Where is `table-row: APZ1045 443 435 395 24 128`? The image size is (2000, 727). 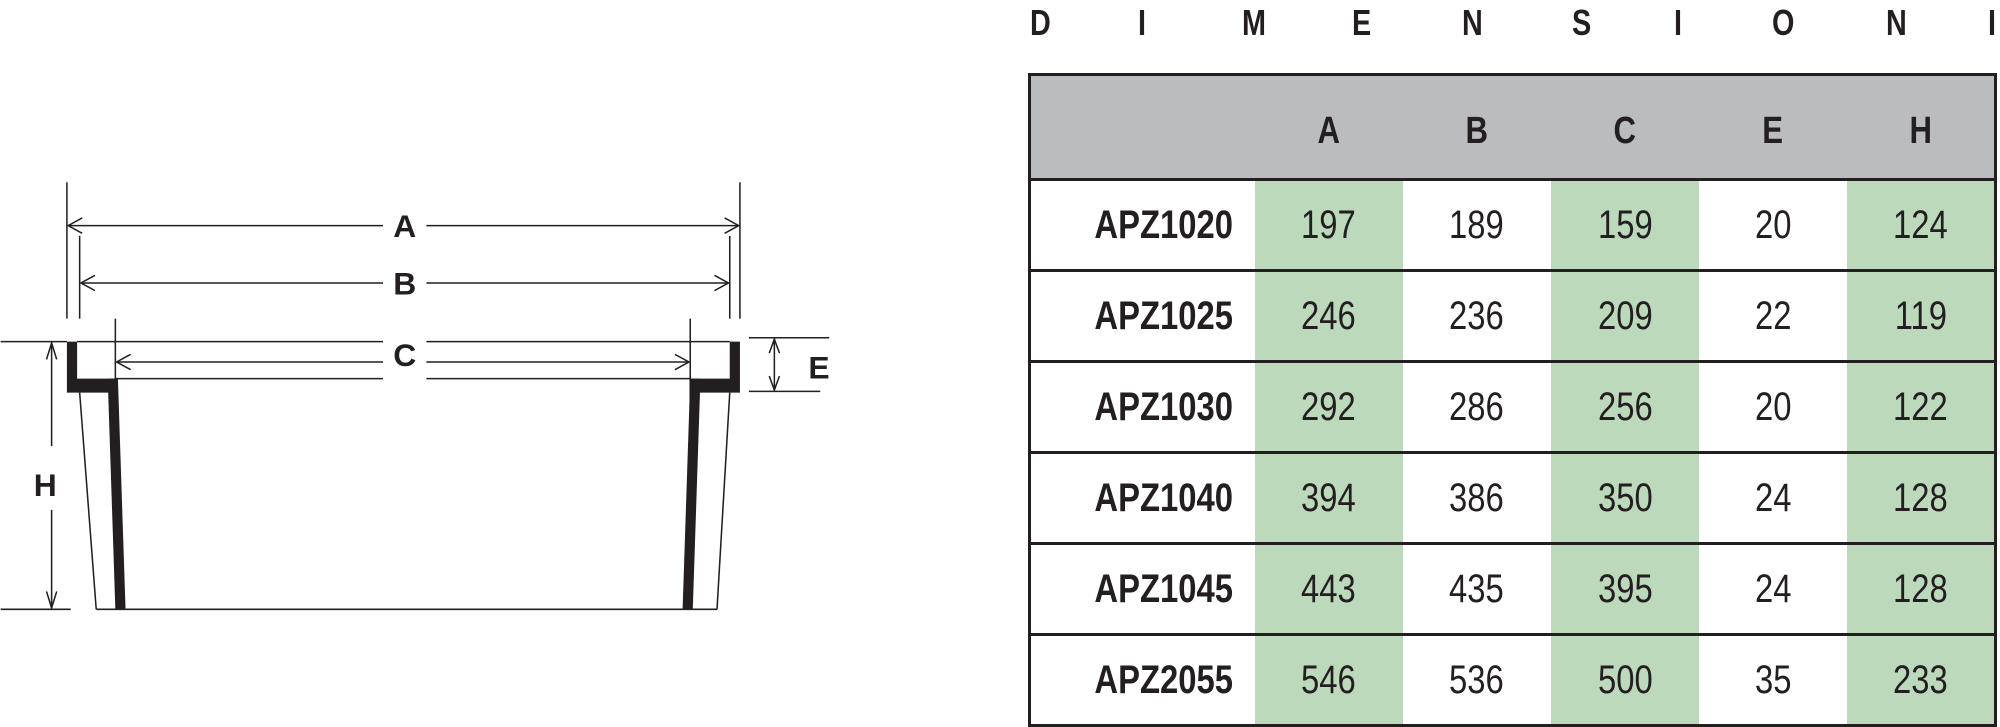
table-row: APZ1045 443 435 395 24 128 is located at coordinates (1512, 588).